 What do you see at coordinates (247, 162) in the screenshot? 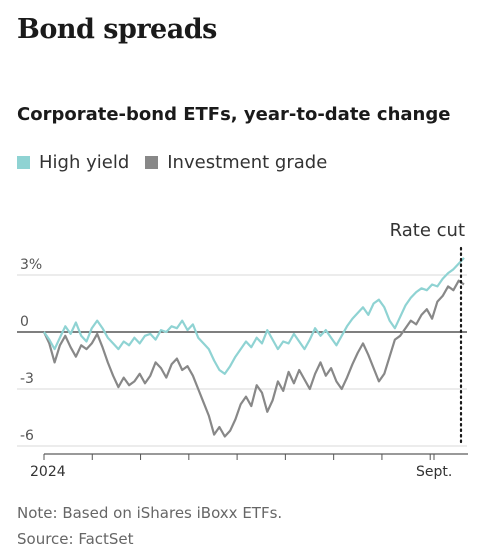
I see `legend-label-investment-grade: Investment grade` at bounding box center [247, 162].